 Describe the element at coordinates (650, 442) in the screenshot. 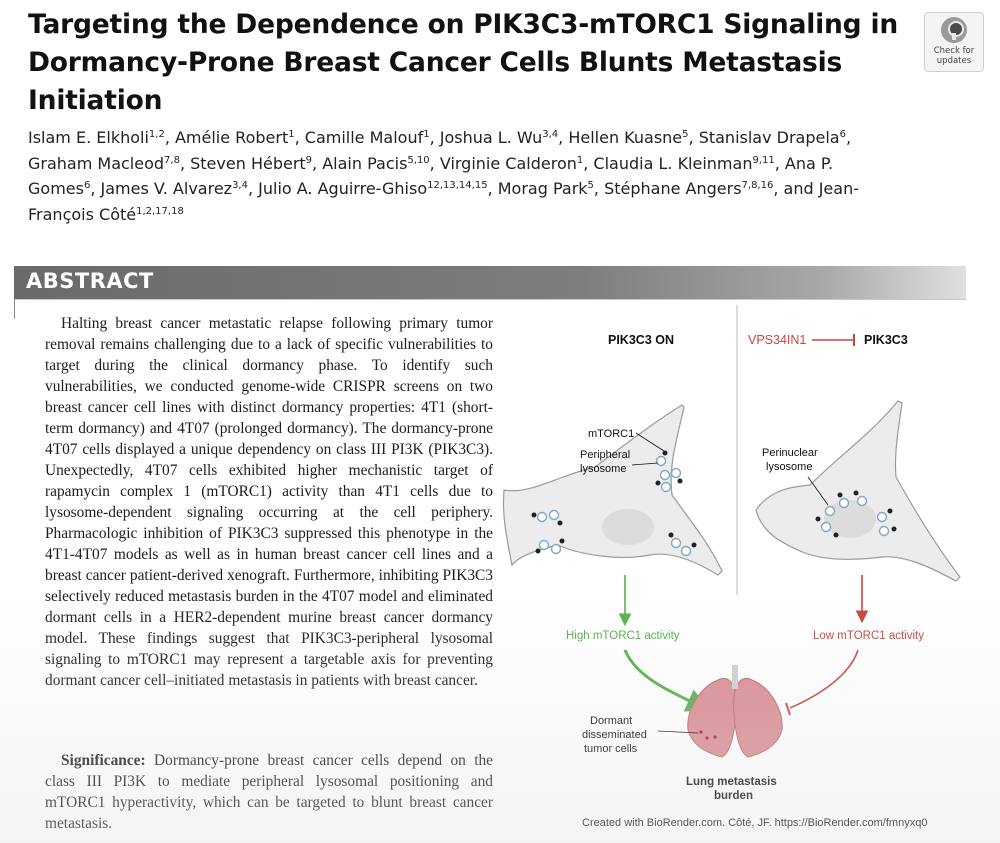

I see `mtorc1-pointer` at that location.